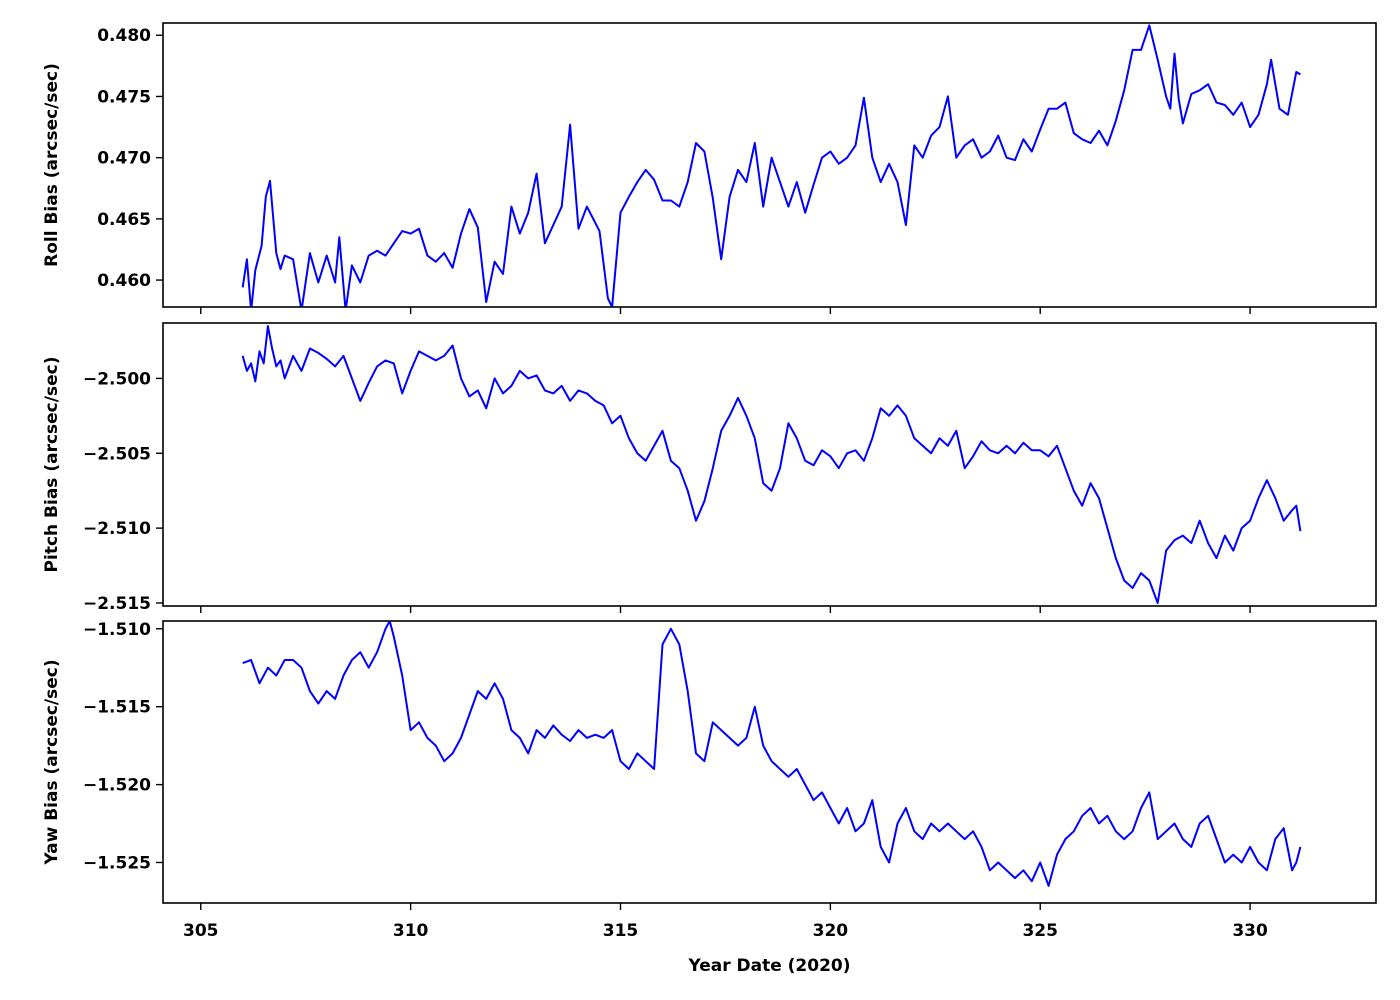 Image resolution: width=1400 pixels, height=1000 pixels. Describe the element at coordinates (117, 708) in the screenshot. I see `yaw-bias-y-tick-label: −1.515` at that location.